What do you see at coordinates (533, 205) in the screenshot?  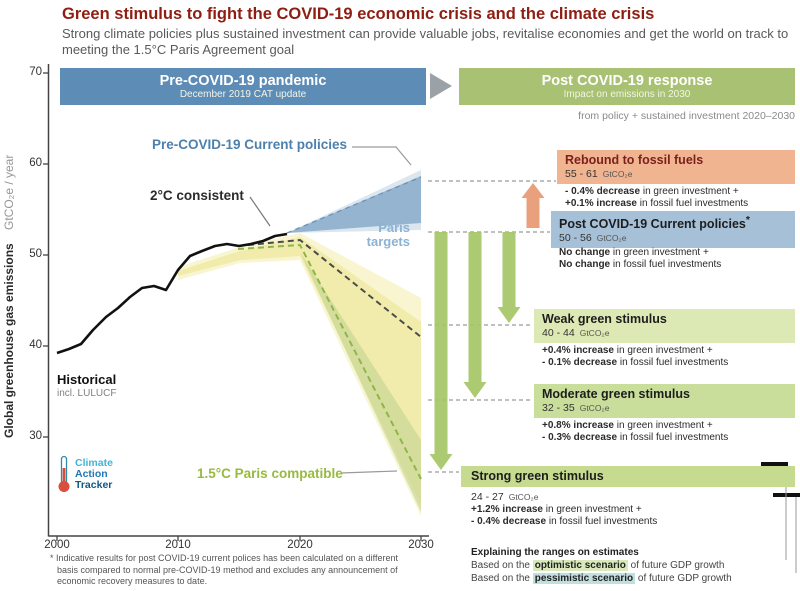 I see `rebound-arrow-icon` at bounding box center [533, 205].